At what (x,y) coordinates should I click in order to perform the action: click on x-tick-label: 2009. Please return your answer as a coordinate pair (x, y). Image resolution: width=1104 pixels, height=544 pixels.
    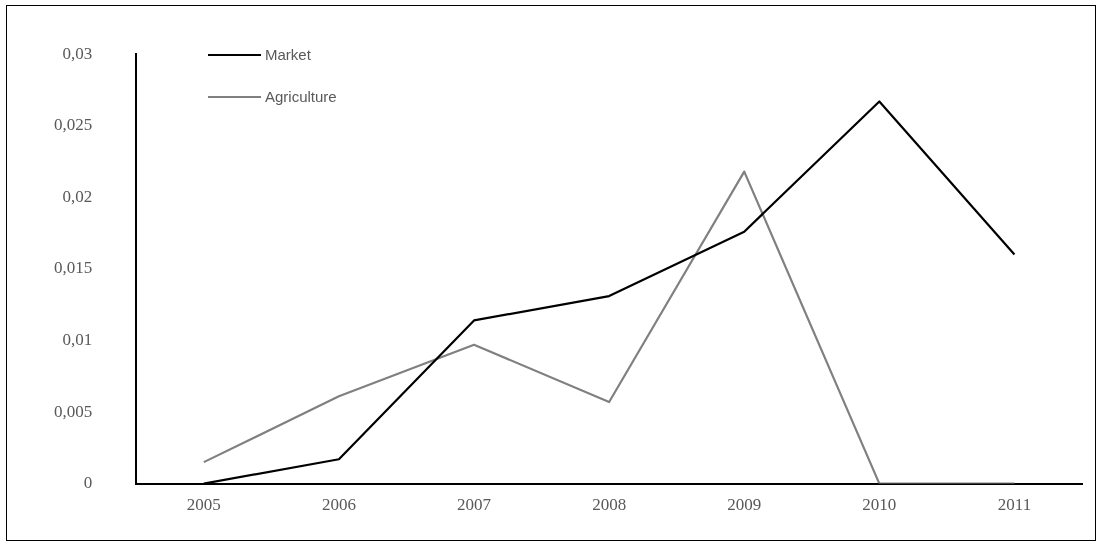
    Looking at the image, I should click on (744, 505).